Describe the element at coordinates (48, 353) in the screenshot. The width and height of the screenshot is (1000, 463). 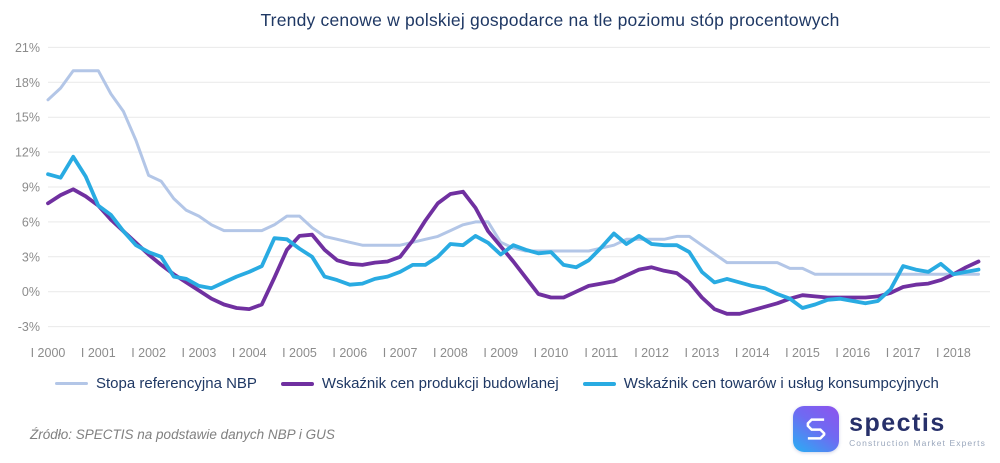
I see `x-tick-label: I 2000` at that location.